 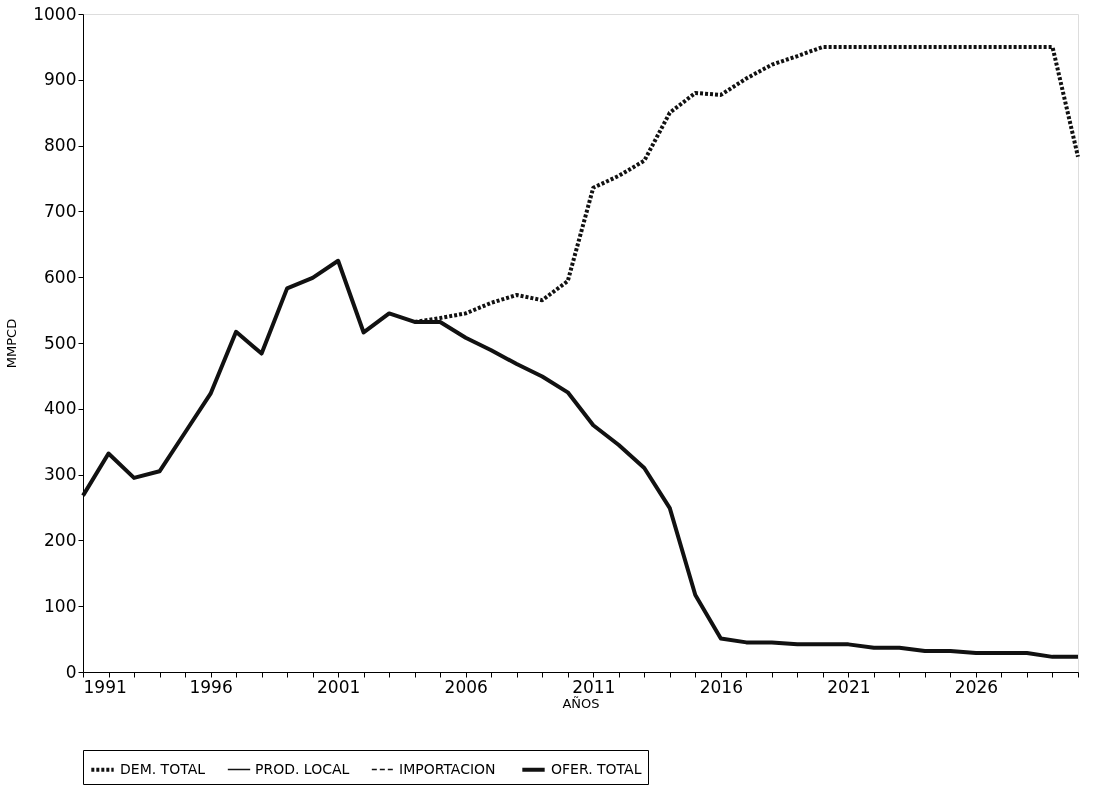 I want to click on legend-label: IMPORTACION, so click(x=447, y=768).